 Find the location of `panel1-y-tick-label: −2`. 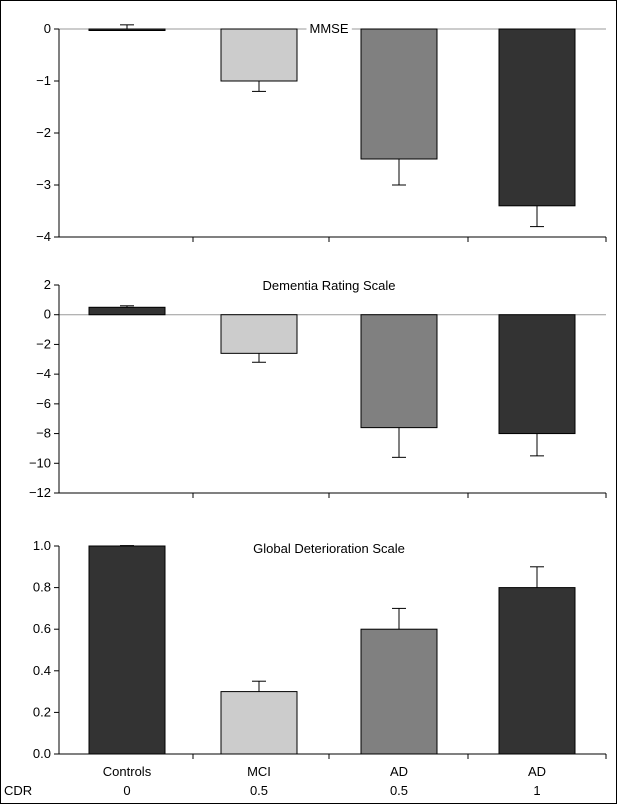

panel1-y-tick-label: −2 is located at coordinates (43, 132).